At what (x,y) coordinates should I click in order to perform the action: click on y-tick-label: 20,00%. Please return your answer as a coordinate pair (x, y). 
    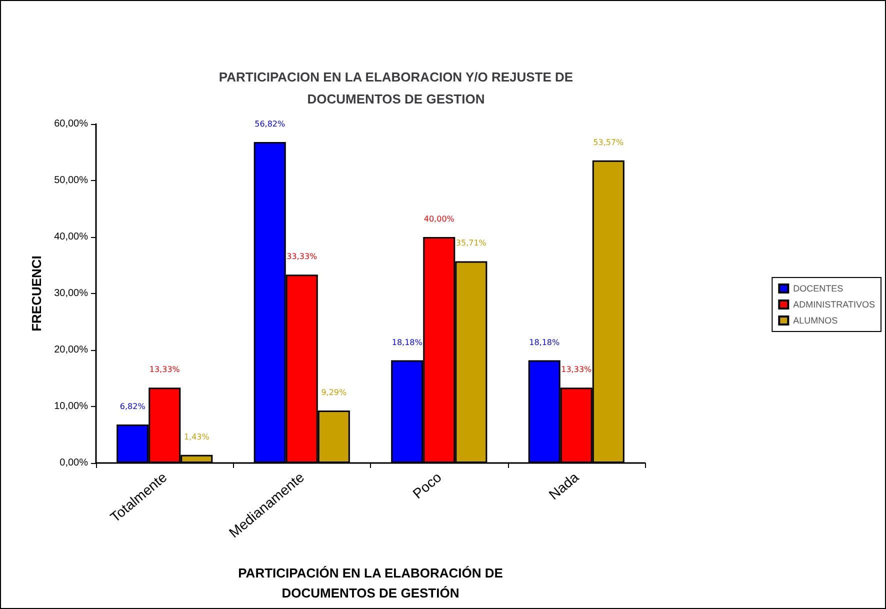
    Looking at the image, I should click on (71, 350).